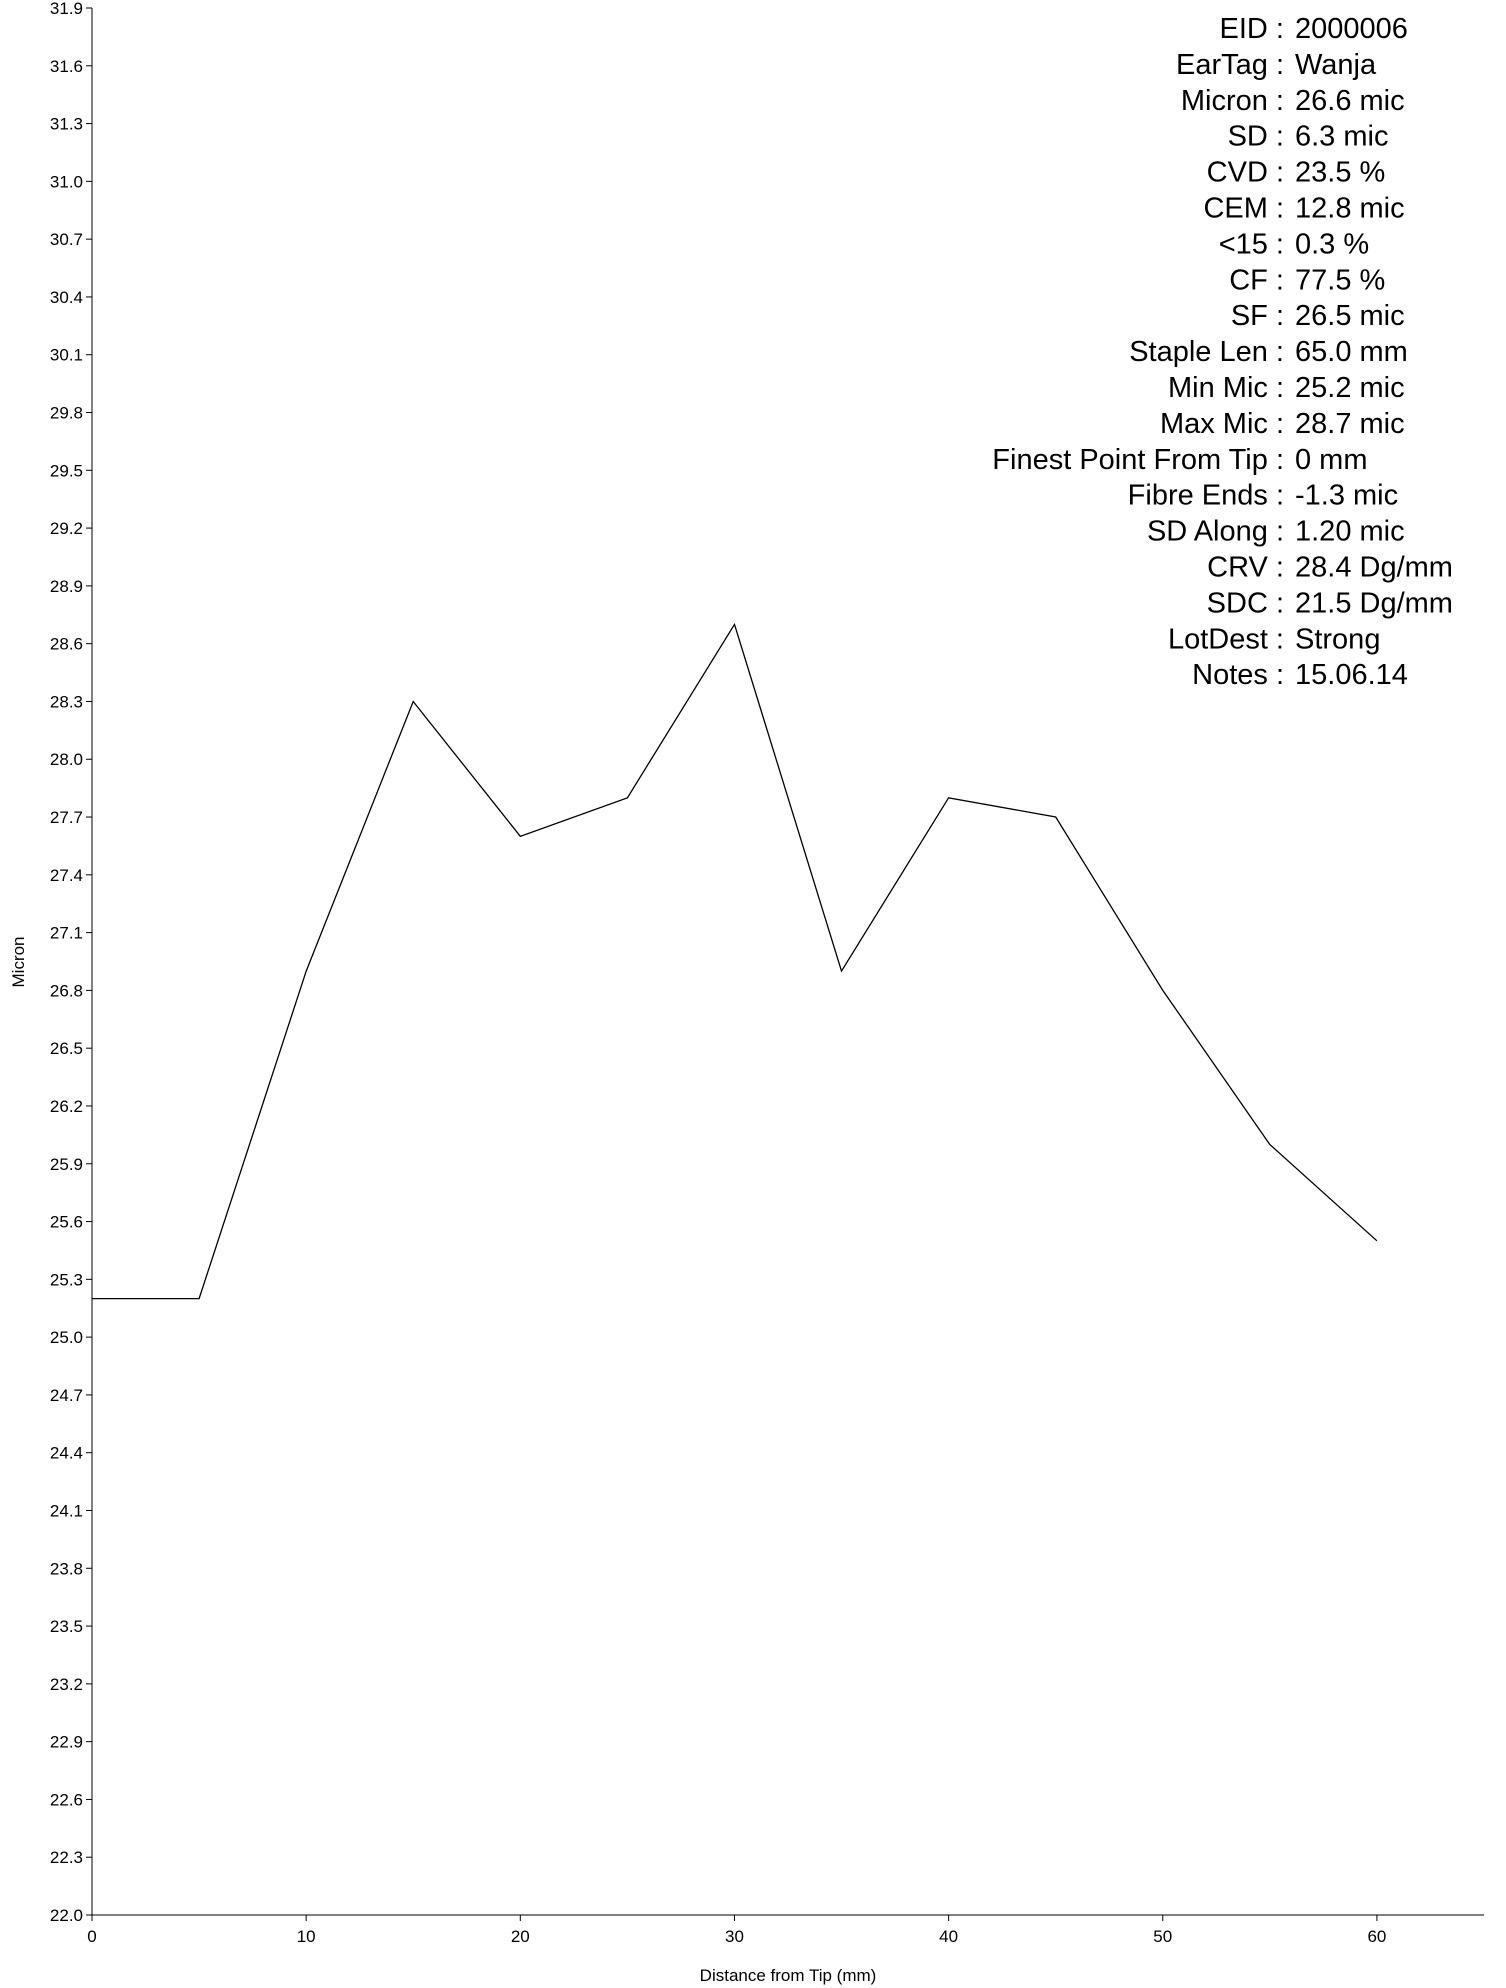  I want to click on y-tick-label: 31.3, so click(66, 124).